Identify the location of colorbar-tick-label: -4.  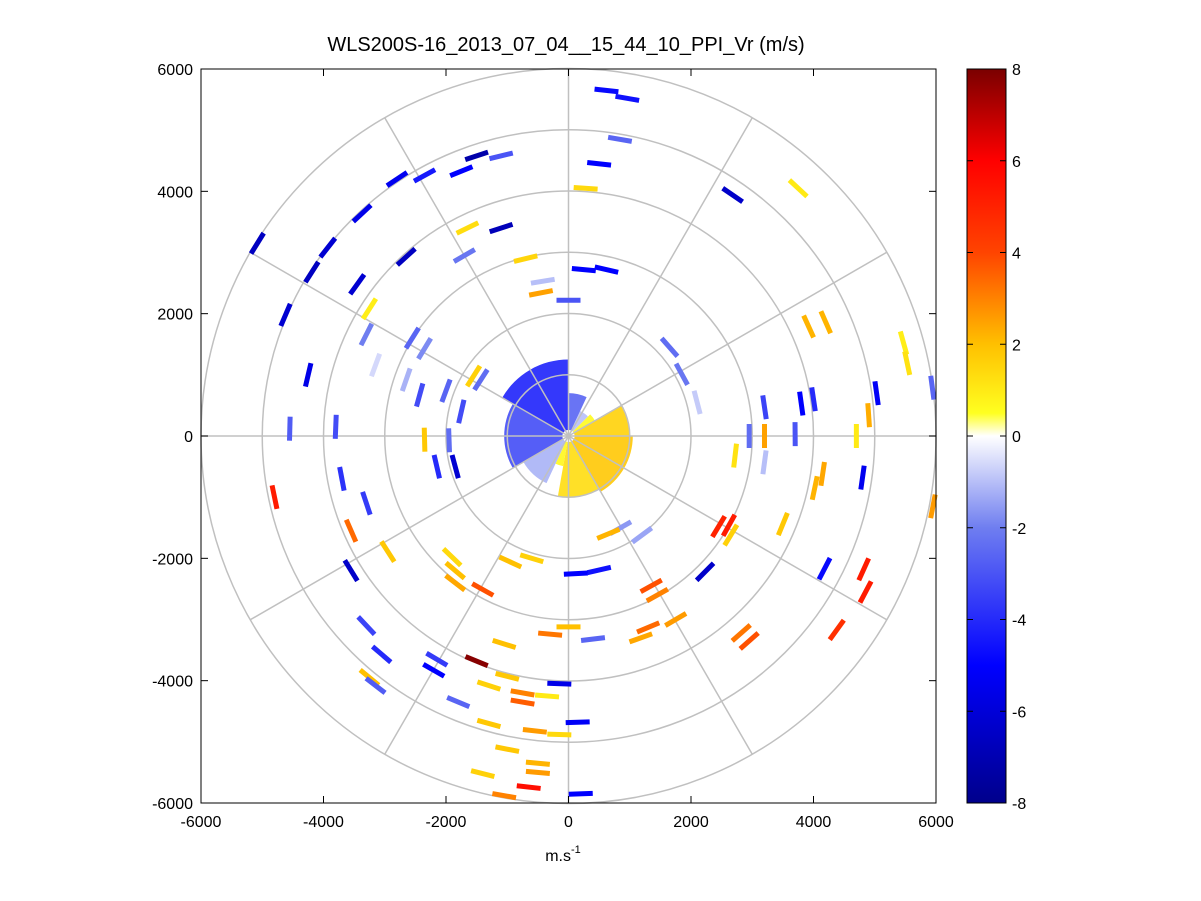
(1019, 621).